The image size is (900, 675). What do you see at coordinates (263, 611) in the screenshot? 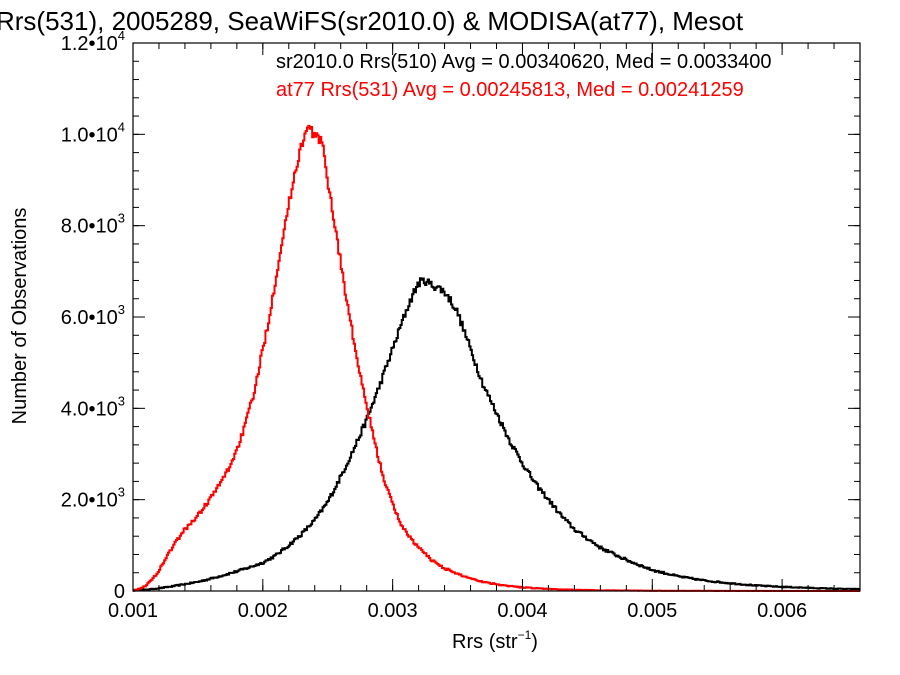
I see `x-tick-label: 0.002` at bounding box center [263, 611].